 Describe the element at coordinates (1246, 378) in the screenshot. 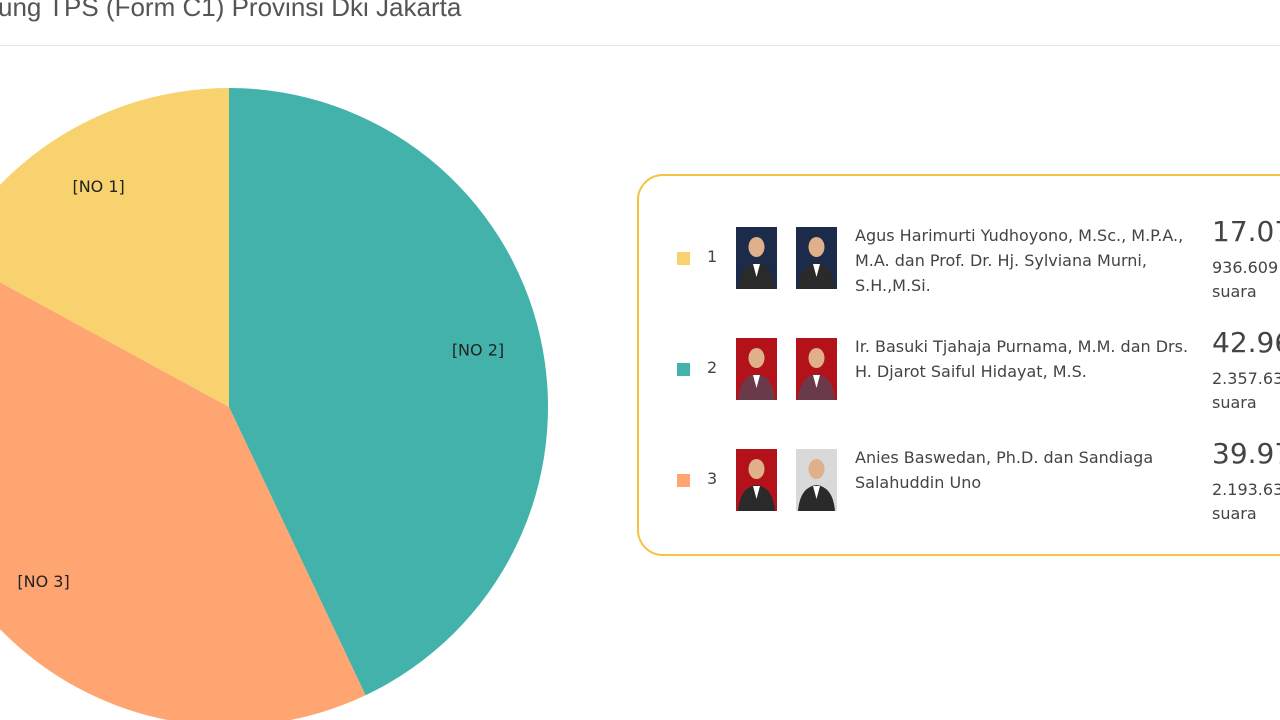

I see `vote-number: 2.357.63` at that location.